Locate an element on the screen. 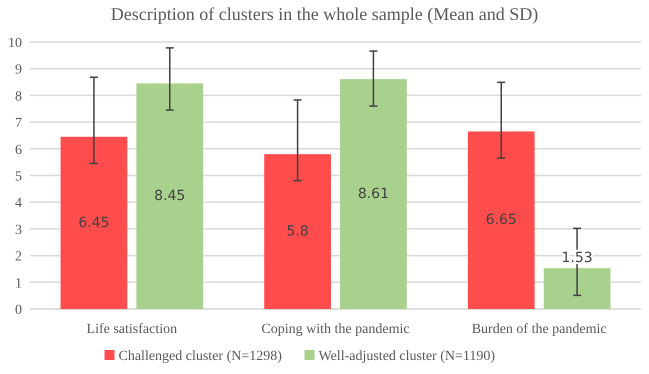 Image resolution: width=649 pixels, height=374 pixels. data-label: 6.45 is located at coordinates (94, 222).